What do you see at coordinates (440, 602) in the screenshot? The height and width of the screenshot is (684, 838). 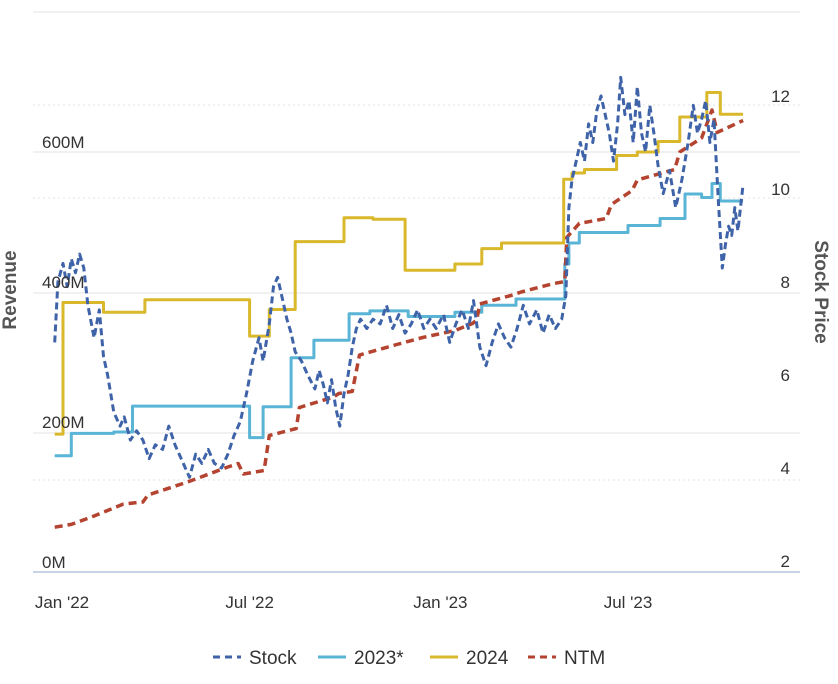 I see `x-tick-label: Jan '23` at bounding box center [440, 602].